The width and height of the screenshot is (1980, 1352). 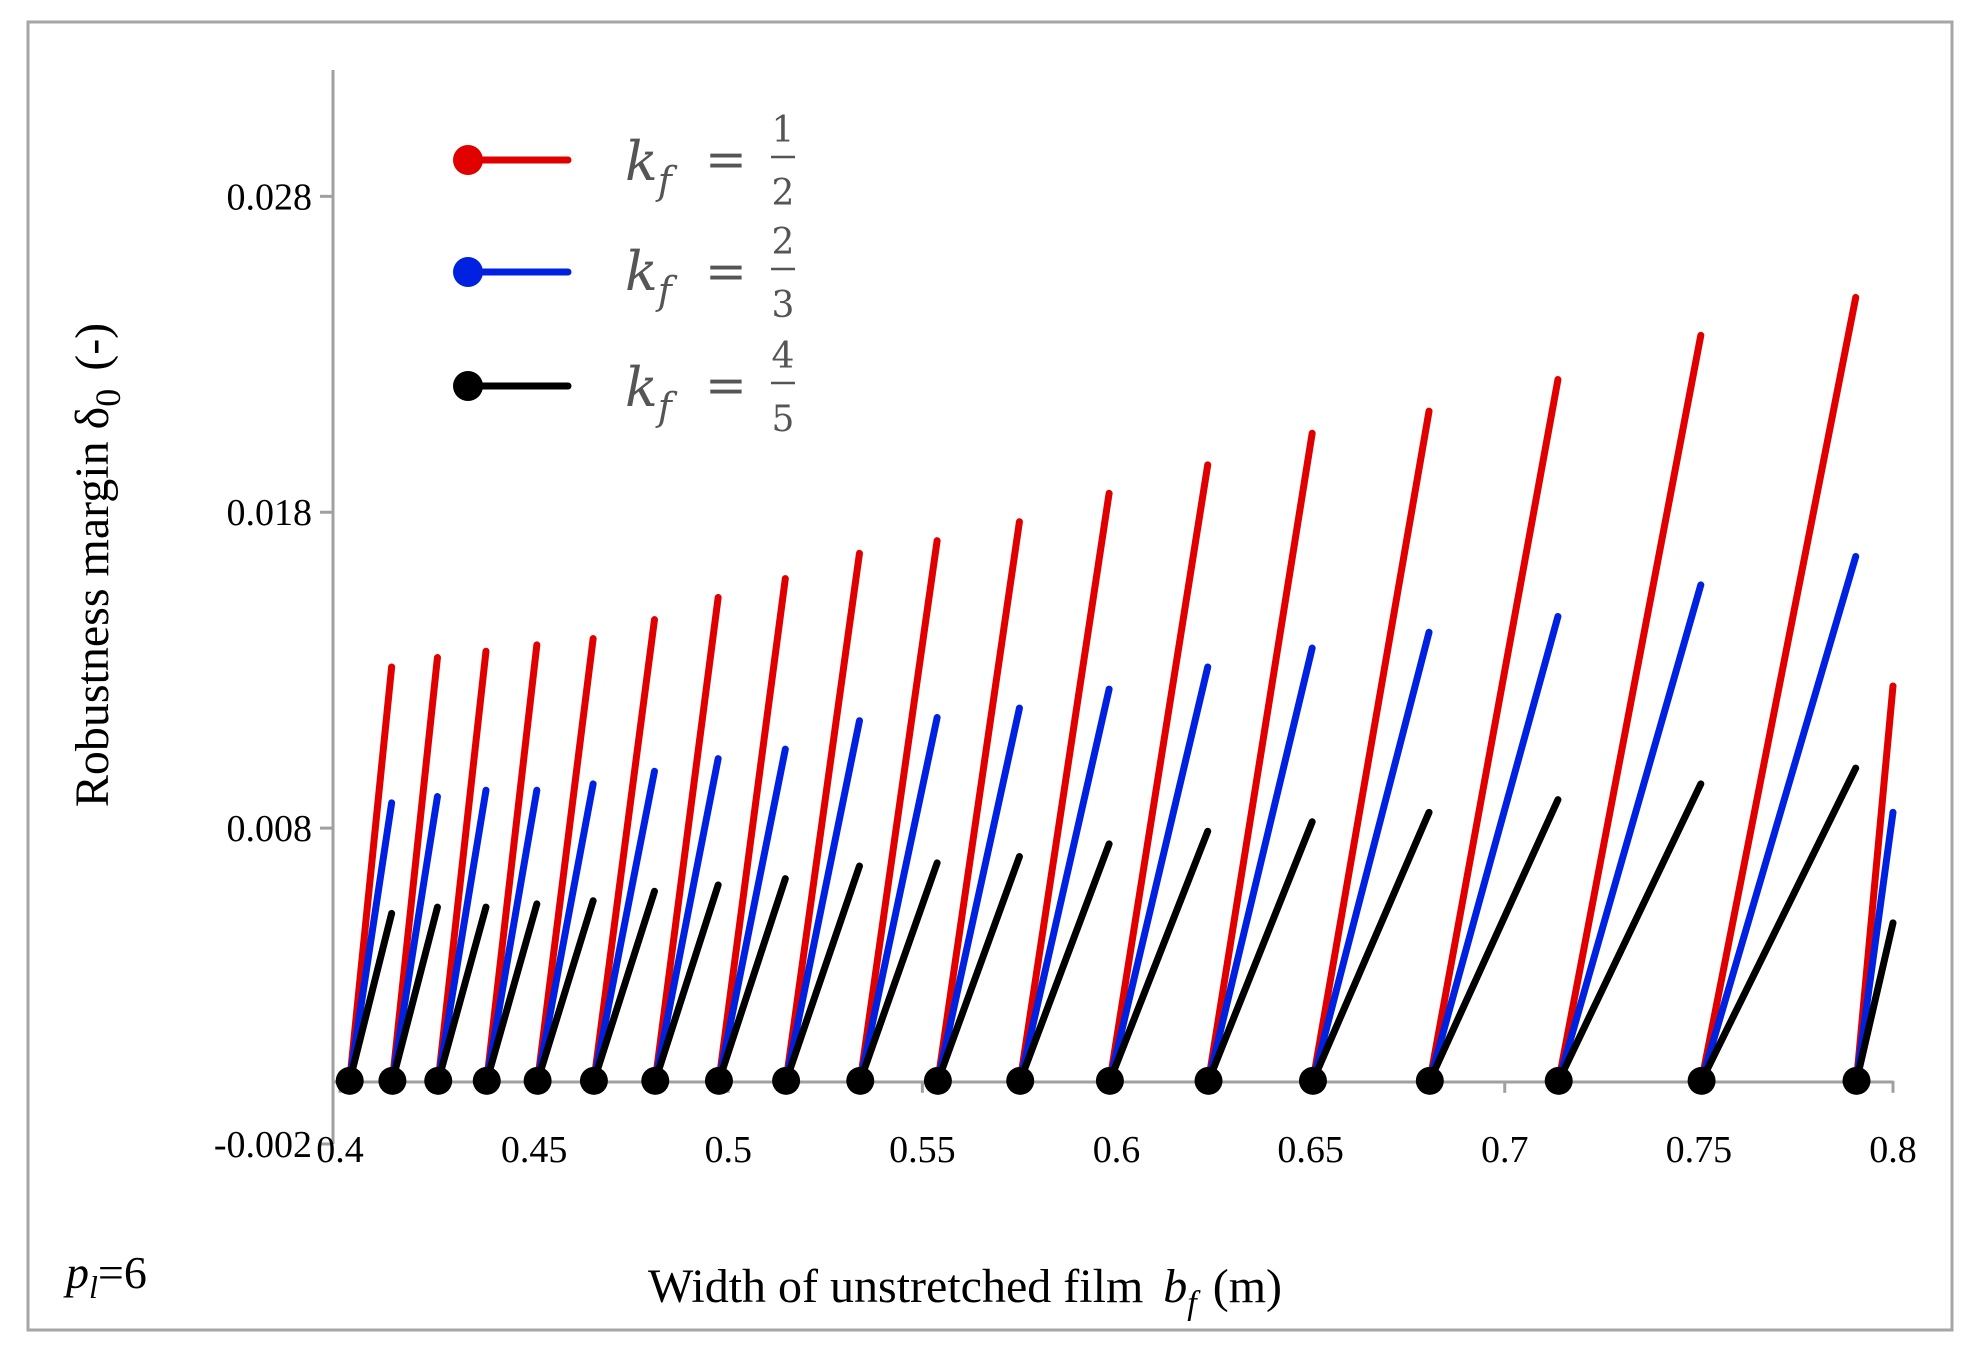 What do you see at coordinates (534, 1150) in the screenshot?
I see `x-tick-label: 0.45` at bounding box center [534, 1150].